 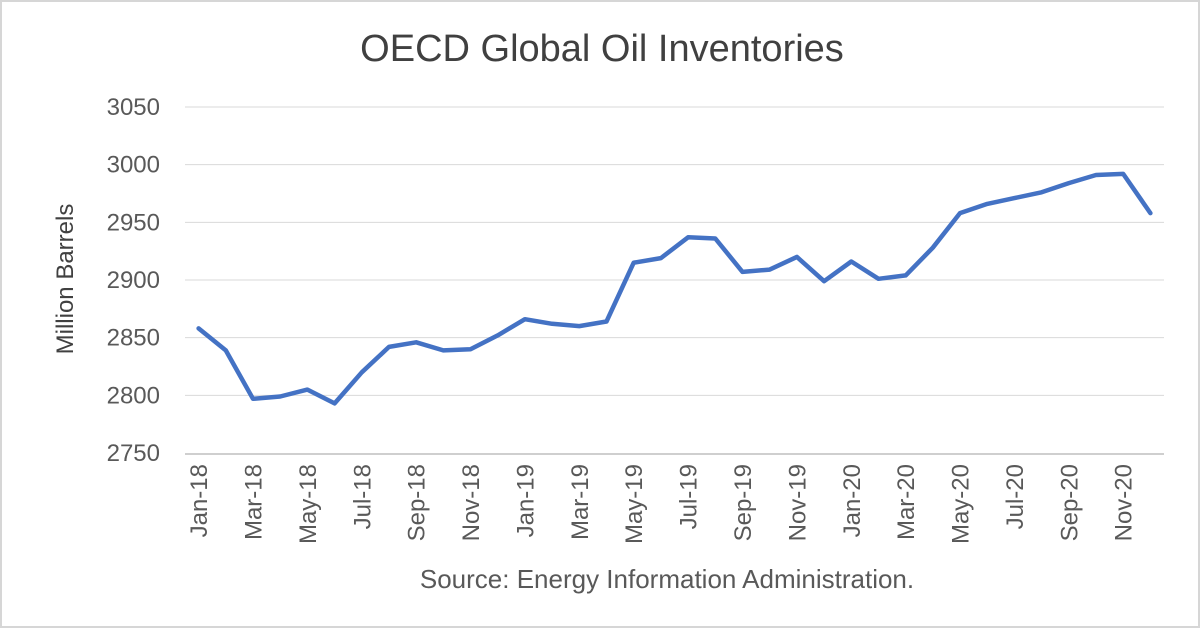 What do you see at coordinates (906, 502) in the screenshot?
I see `x-tick-label: Mar-20` at bounding box center [906, 502].